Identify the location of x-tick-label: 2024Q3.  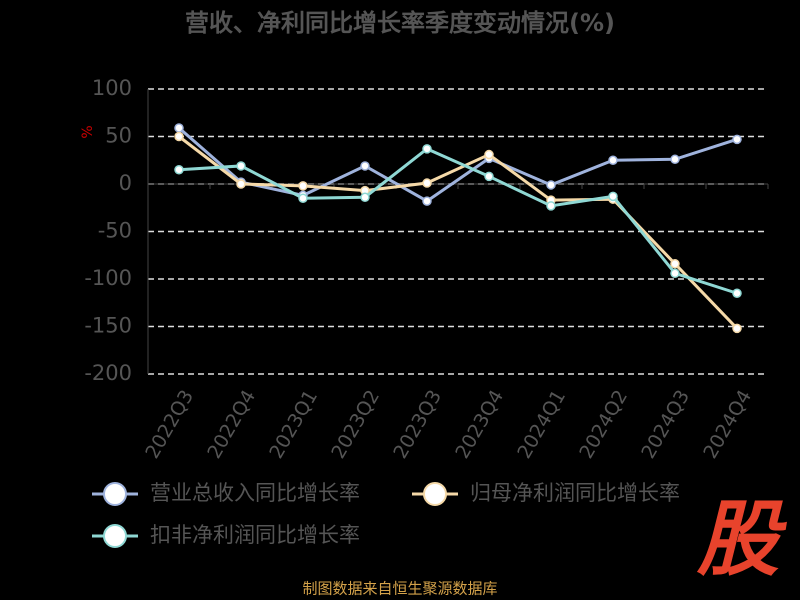
(665, 424).